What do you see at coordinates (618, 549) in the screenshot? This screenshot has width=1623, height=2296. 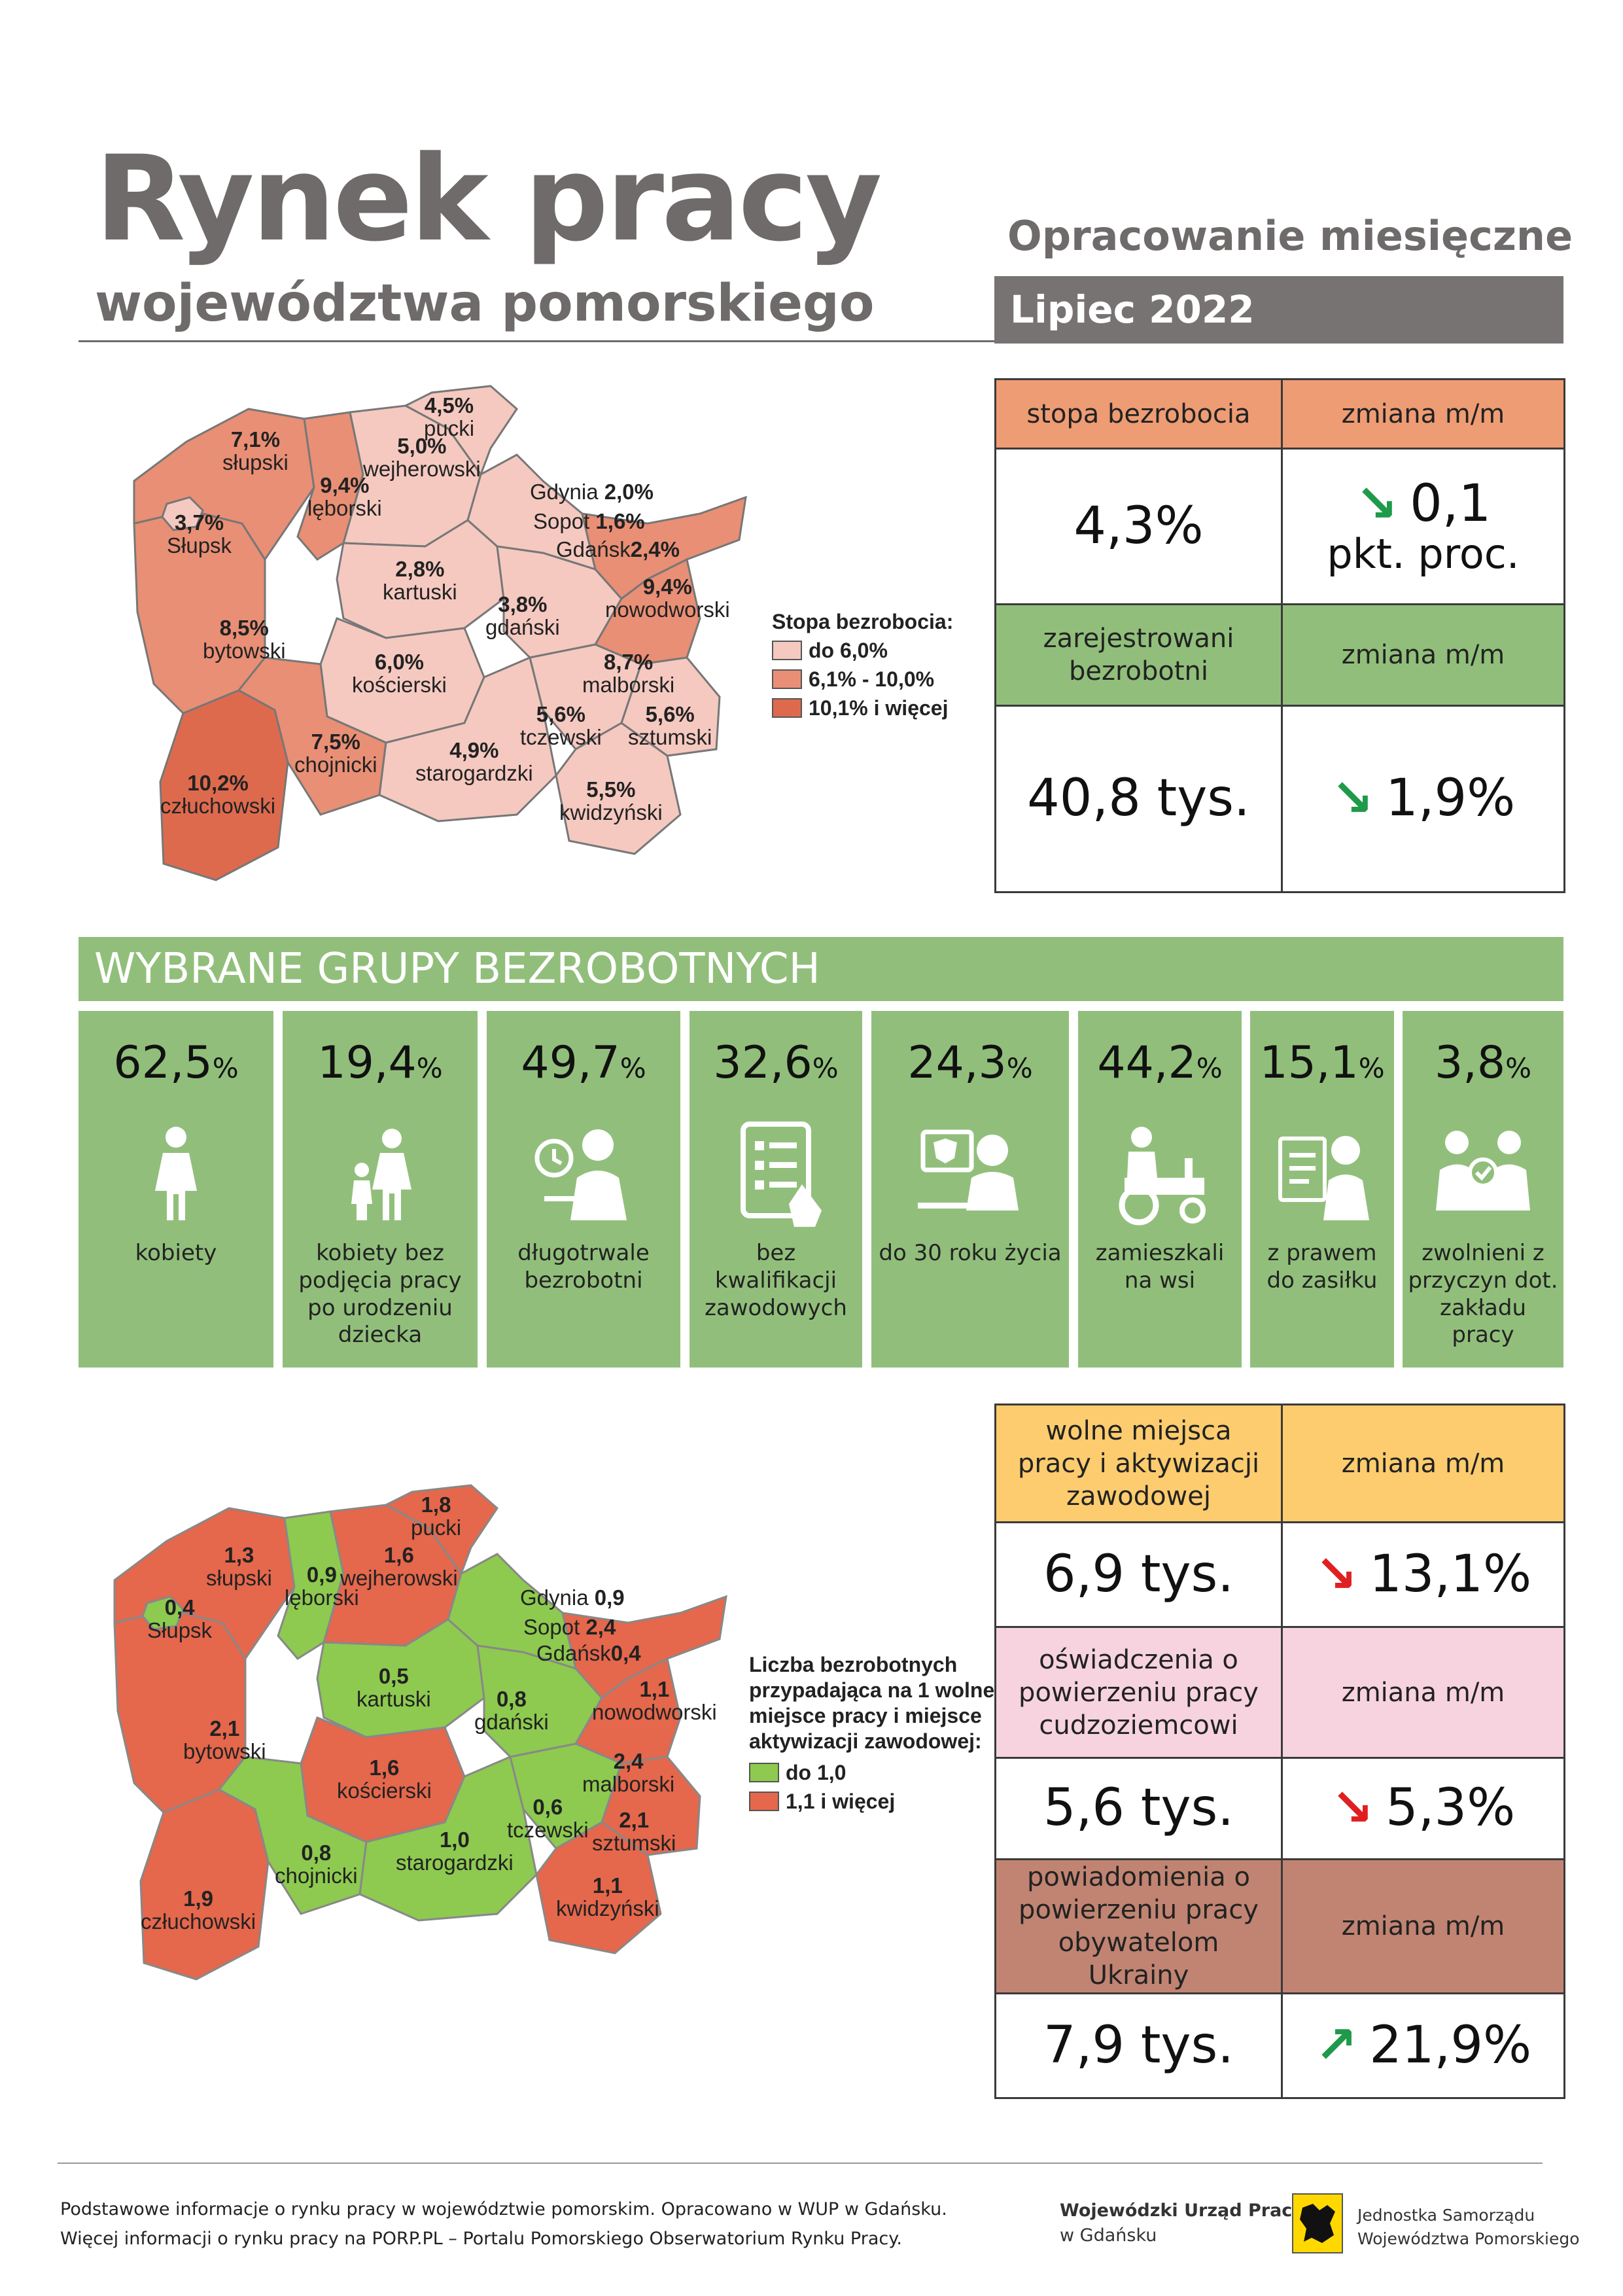 I see `label-gdansk: Gdańsk2,4%` at bounding box center [618, 549].